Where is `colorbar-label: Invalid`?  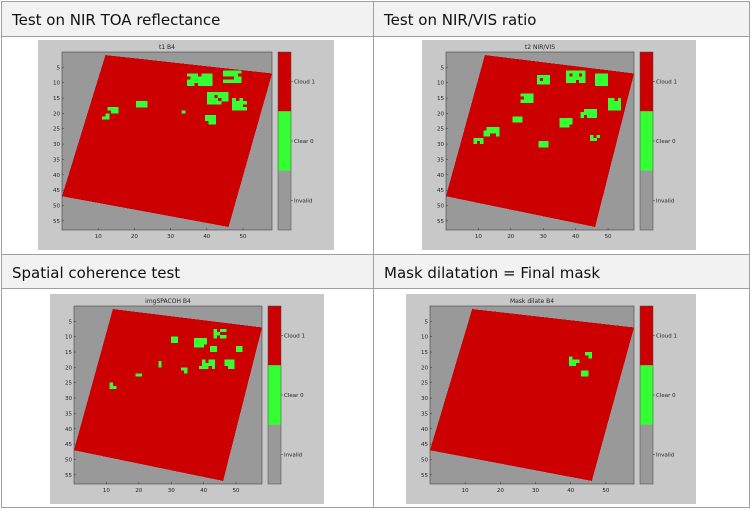
colorbar-label: Invalid is located at coordinates (303, 201).